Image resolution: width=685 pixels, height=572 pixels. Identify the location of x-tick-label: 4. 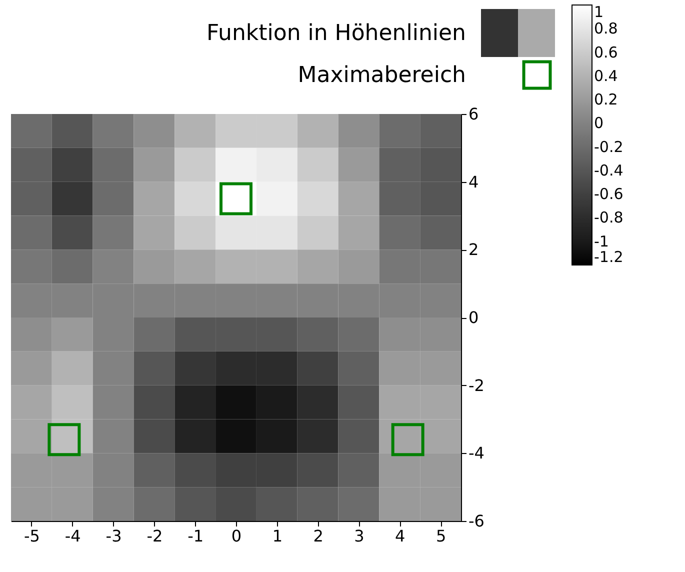
(400, 536).